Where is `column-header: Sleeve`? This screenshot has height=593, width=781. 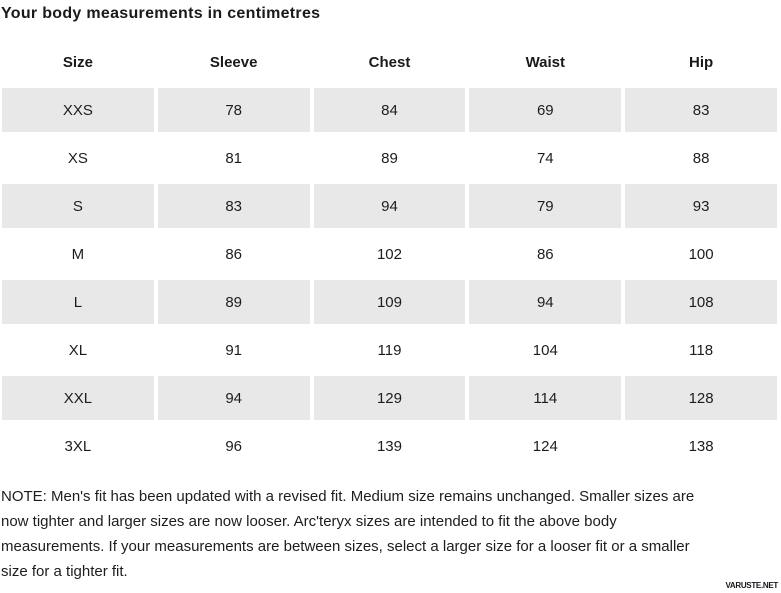 column-header: Sleeve is located at coordinates (233, 62).